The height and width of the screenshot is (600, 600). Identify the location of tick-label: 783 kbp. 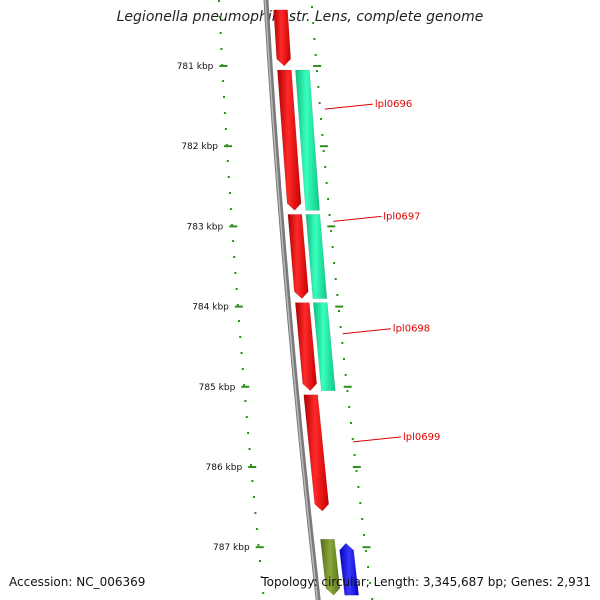
(205, 227).